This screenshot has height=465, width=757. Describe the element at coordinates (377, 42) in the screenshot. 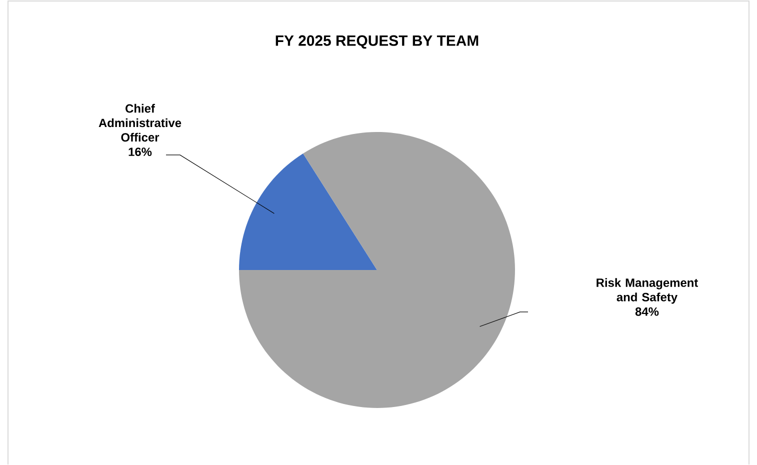

I see `chart-title: FY 2025 REQUEST BY TEAM` at that location.